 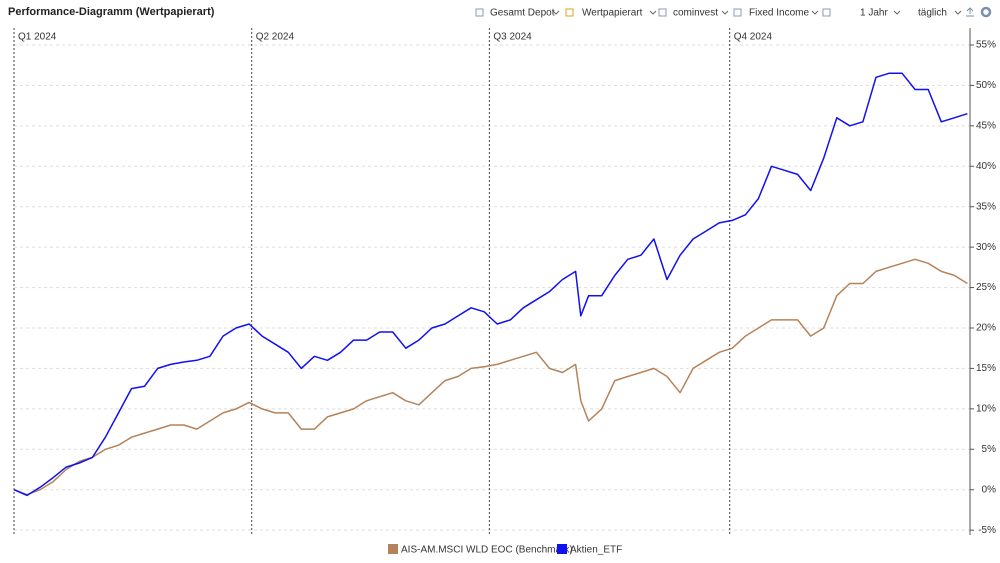 I want to click on y-tick-label: 35%, so click(x=986, y=206).